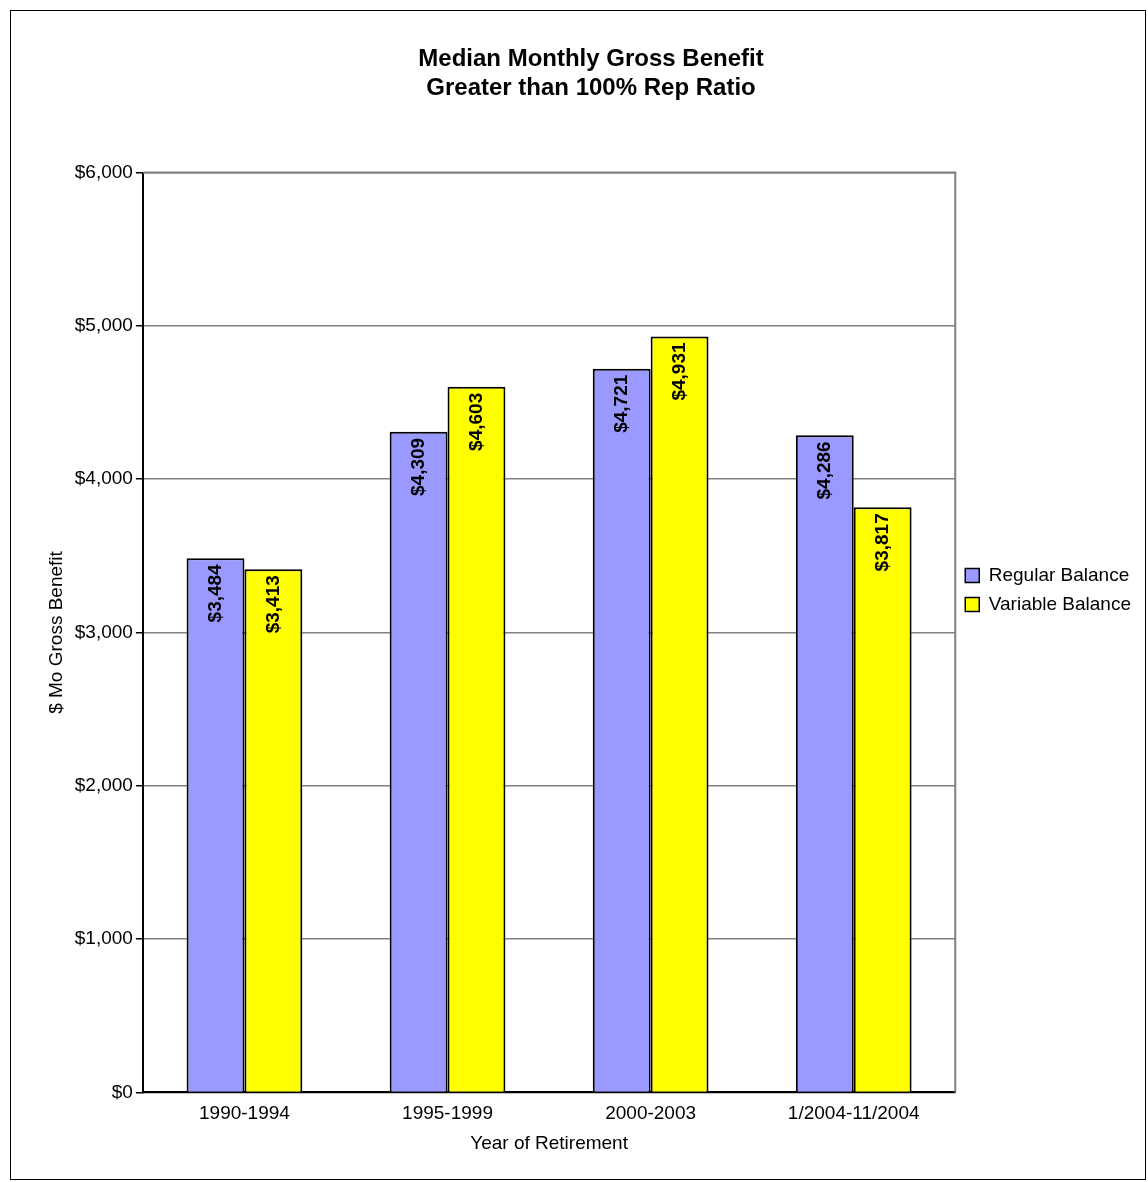  I want to click on chart-title: Median Monthly Gross Benefit Greater than 100% Rep Ratio, so click(591, 72).